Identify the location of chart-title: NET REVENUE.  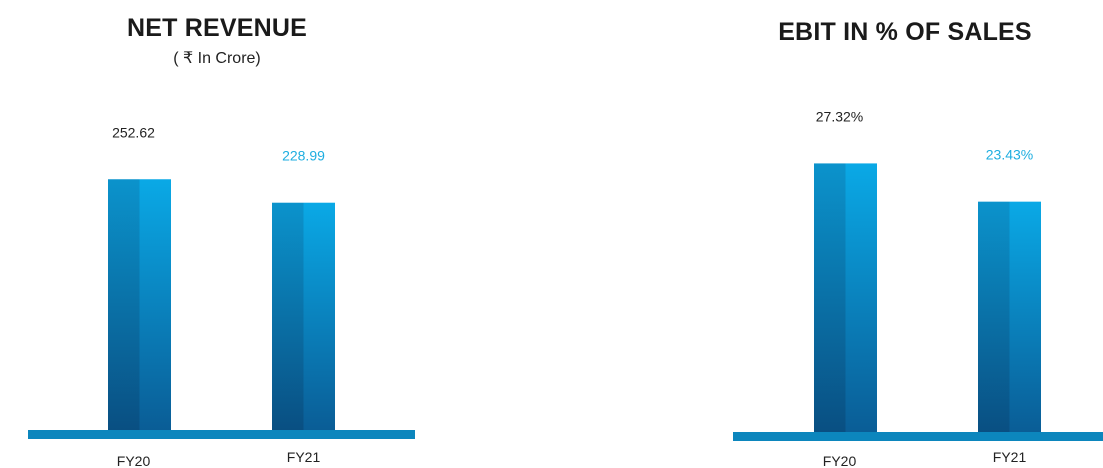
(216, 28).